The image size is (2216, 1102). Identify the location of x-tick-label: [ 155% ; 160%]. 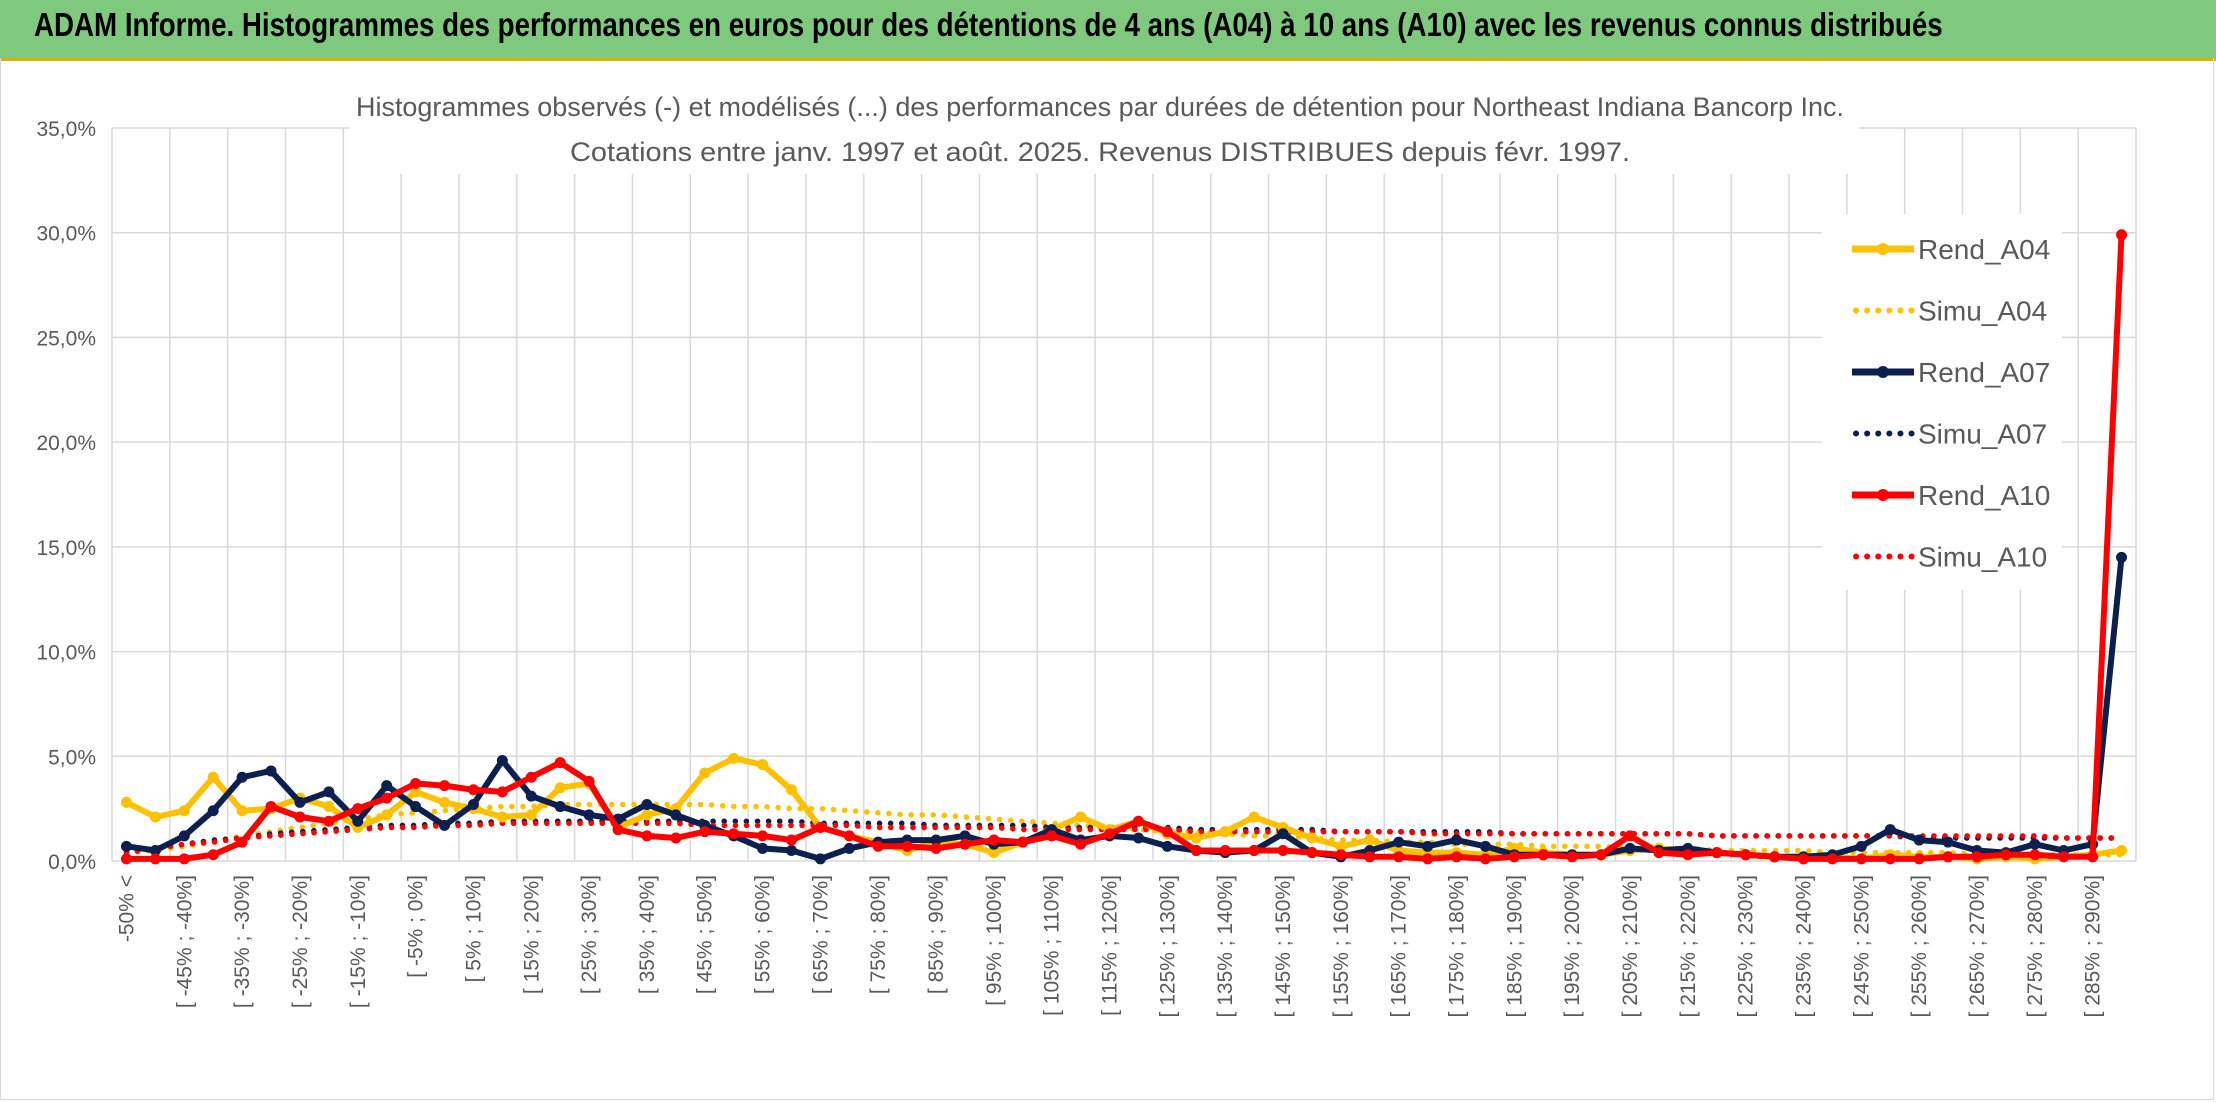
(1341, 946).